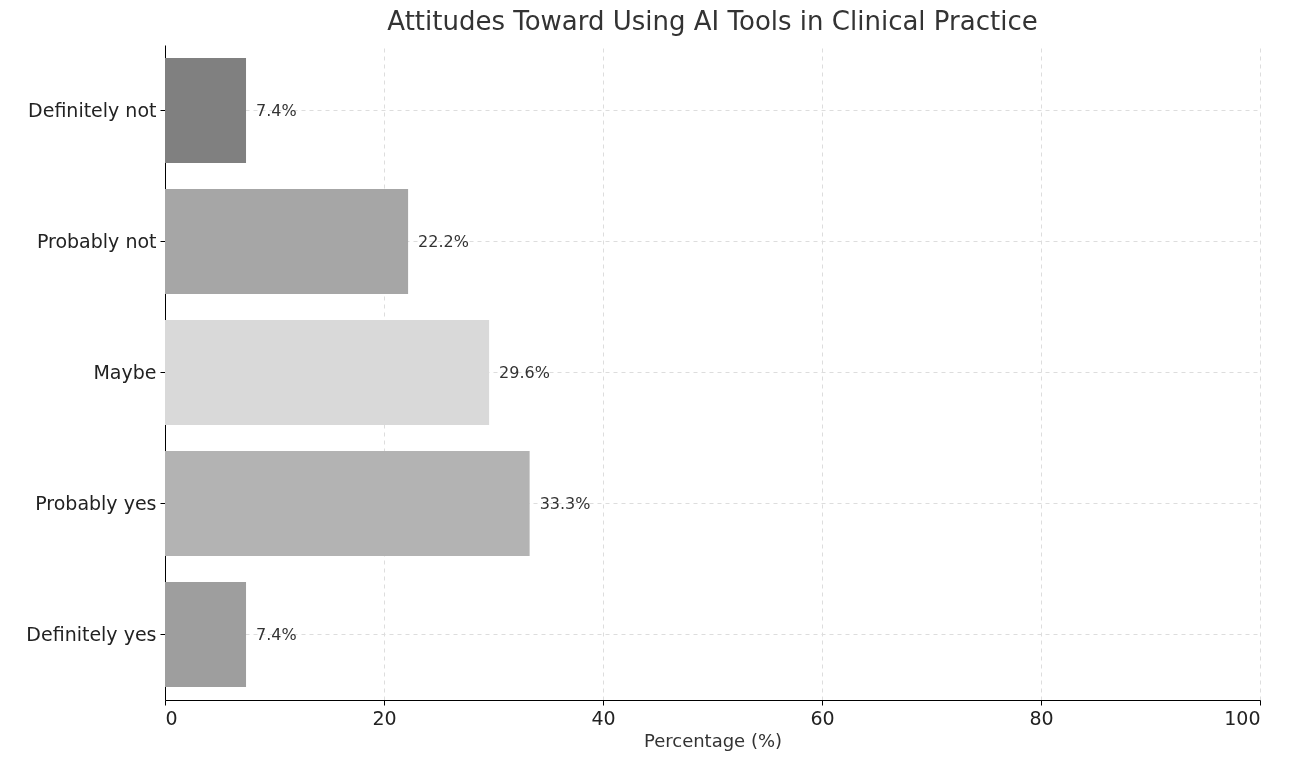 The image size is (1291, 758). What do you see at coordinates (96, 502) in the screenshot?
I see `y-tick-label: Probably yes` at bounding box center [96, 502].